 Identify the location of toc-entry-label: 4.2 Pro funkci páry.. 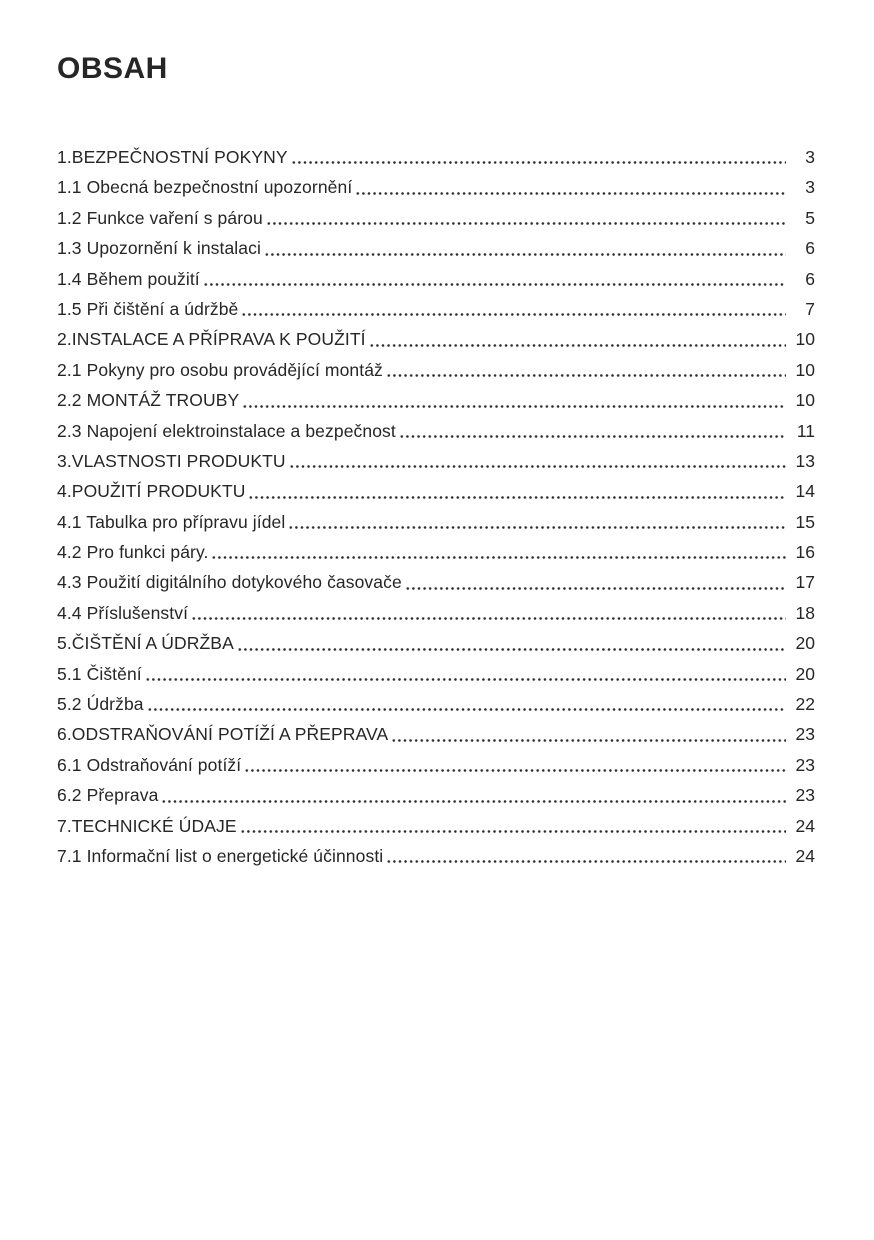
(133, 552).